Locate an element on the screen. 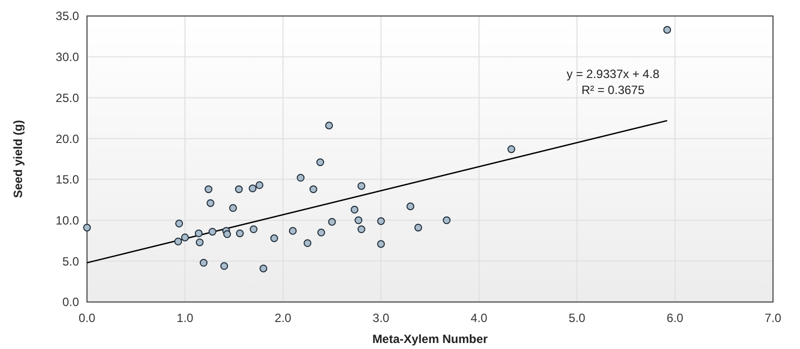 This screenshot has height=349, width=800. y-tick-label: 0.0 is located at coordinates (71, 302).